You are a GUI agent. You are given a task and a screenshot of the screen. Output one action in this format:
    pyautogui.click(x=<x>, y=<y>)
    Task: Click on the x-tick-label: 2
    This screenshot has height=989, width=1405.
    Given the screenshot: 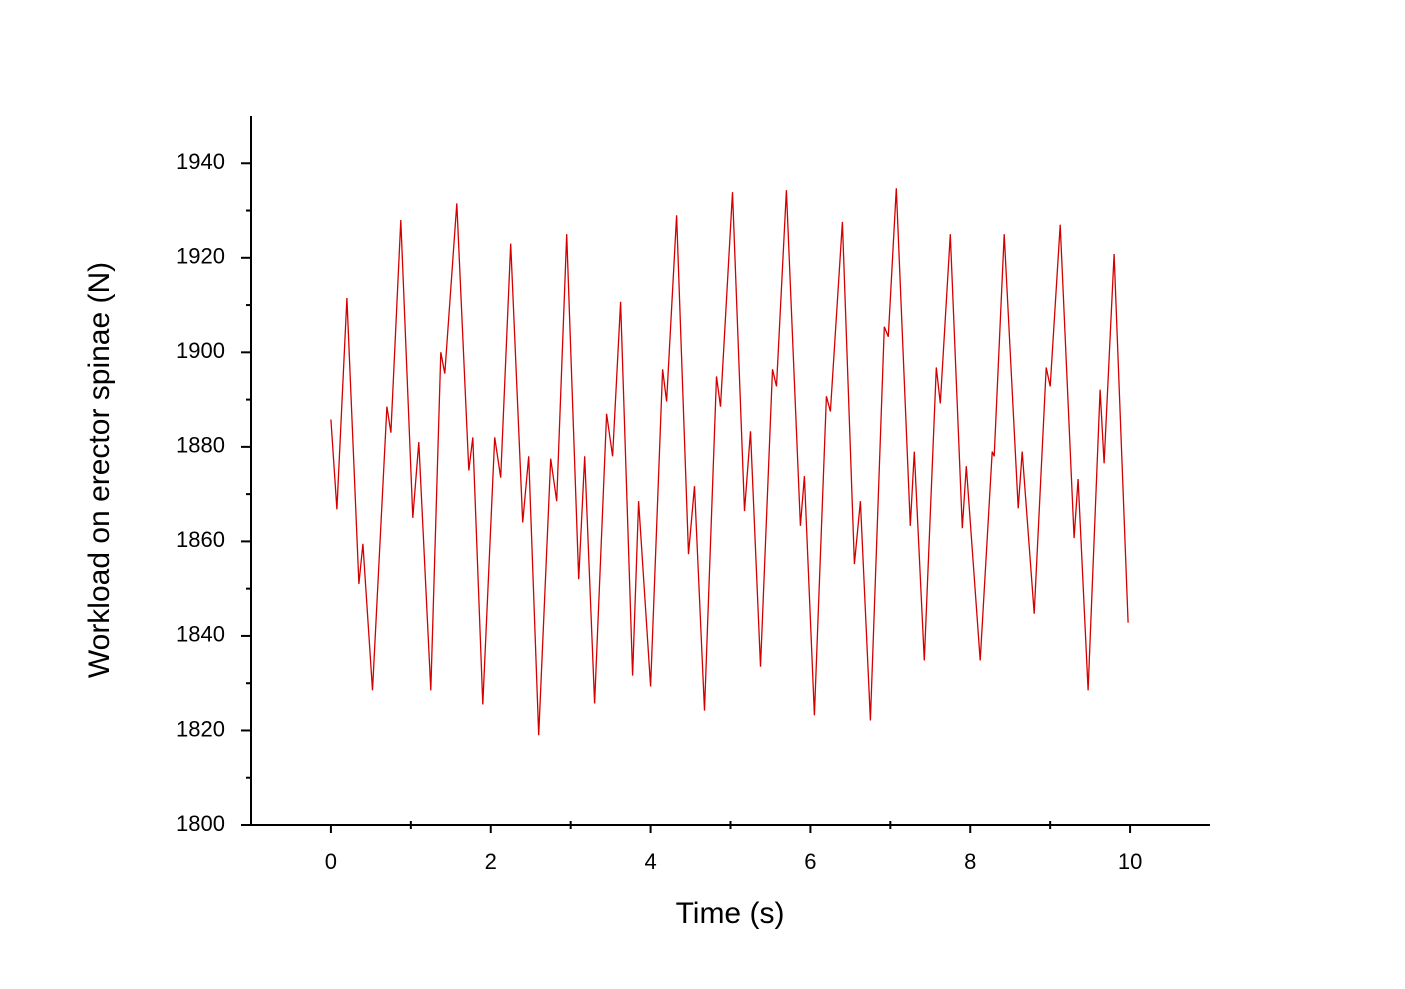 What is the action you would take?
    pyautogui.click(x=491, y=861)
    